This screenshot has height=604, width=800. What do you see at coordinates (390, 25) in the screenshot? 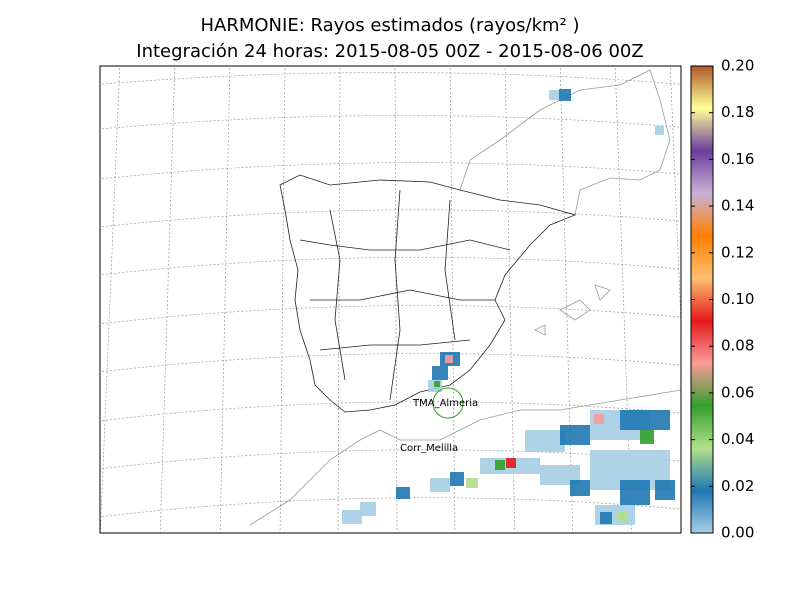
I see `chart-title: HARMONIE: Rayos estimados (rayos/km² )` at bounding box center [390, 25].